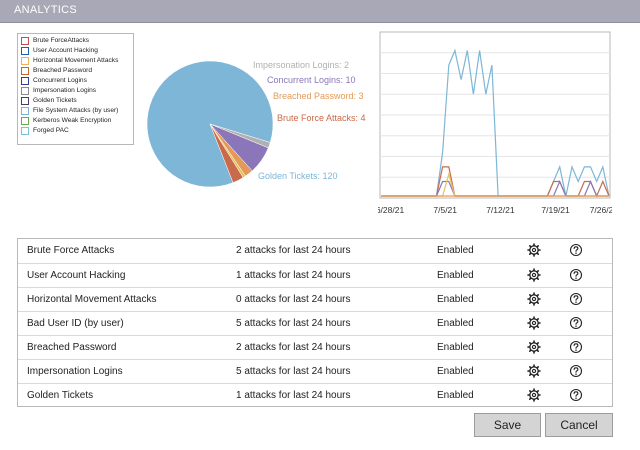  I want to click on legend-item: Golden Tickets, so click(49, 101).